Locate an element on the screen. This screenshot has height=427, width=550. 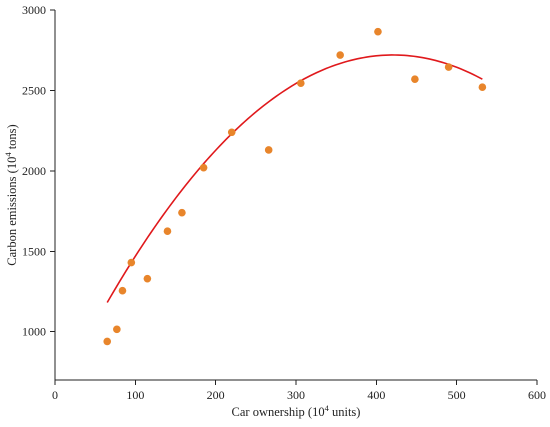
x-tick-label: 400 is located at coordinates (376, 395).